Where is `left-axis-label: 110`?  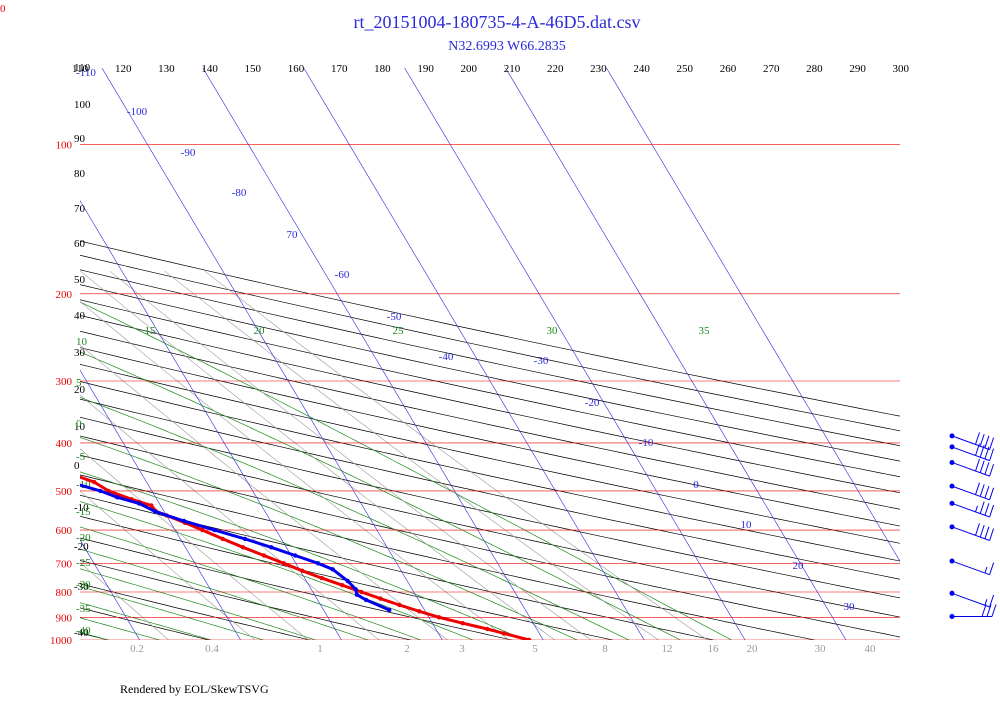
left-axis-label: 110 is located at coordinates (82, 68).